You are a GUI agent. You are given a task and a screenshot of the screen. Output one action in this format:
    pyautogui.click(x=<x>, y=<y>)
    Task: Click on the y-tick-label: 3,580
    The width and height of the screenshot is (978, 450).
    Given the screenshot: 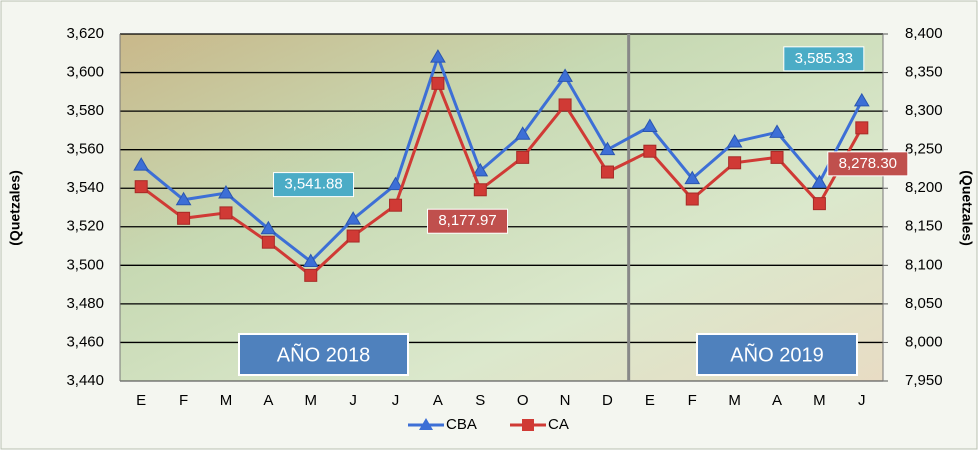 What is the action you would take?
    pyautogui.click(x=85, y=110)
    